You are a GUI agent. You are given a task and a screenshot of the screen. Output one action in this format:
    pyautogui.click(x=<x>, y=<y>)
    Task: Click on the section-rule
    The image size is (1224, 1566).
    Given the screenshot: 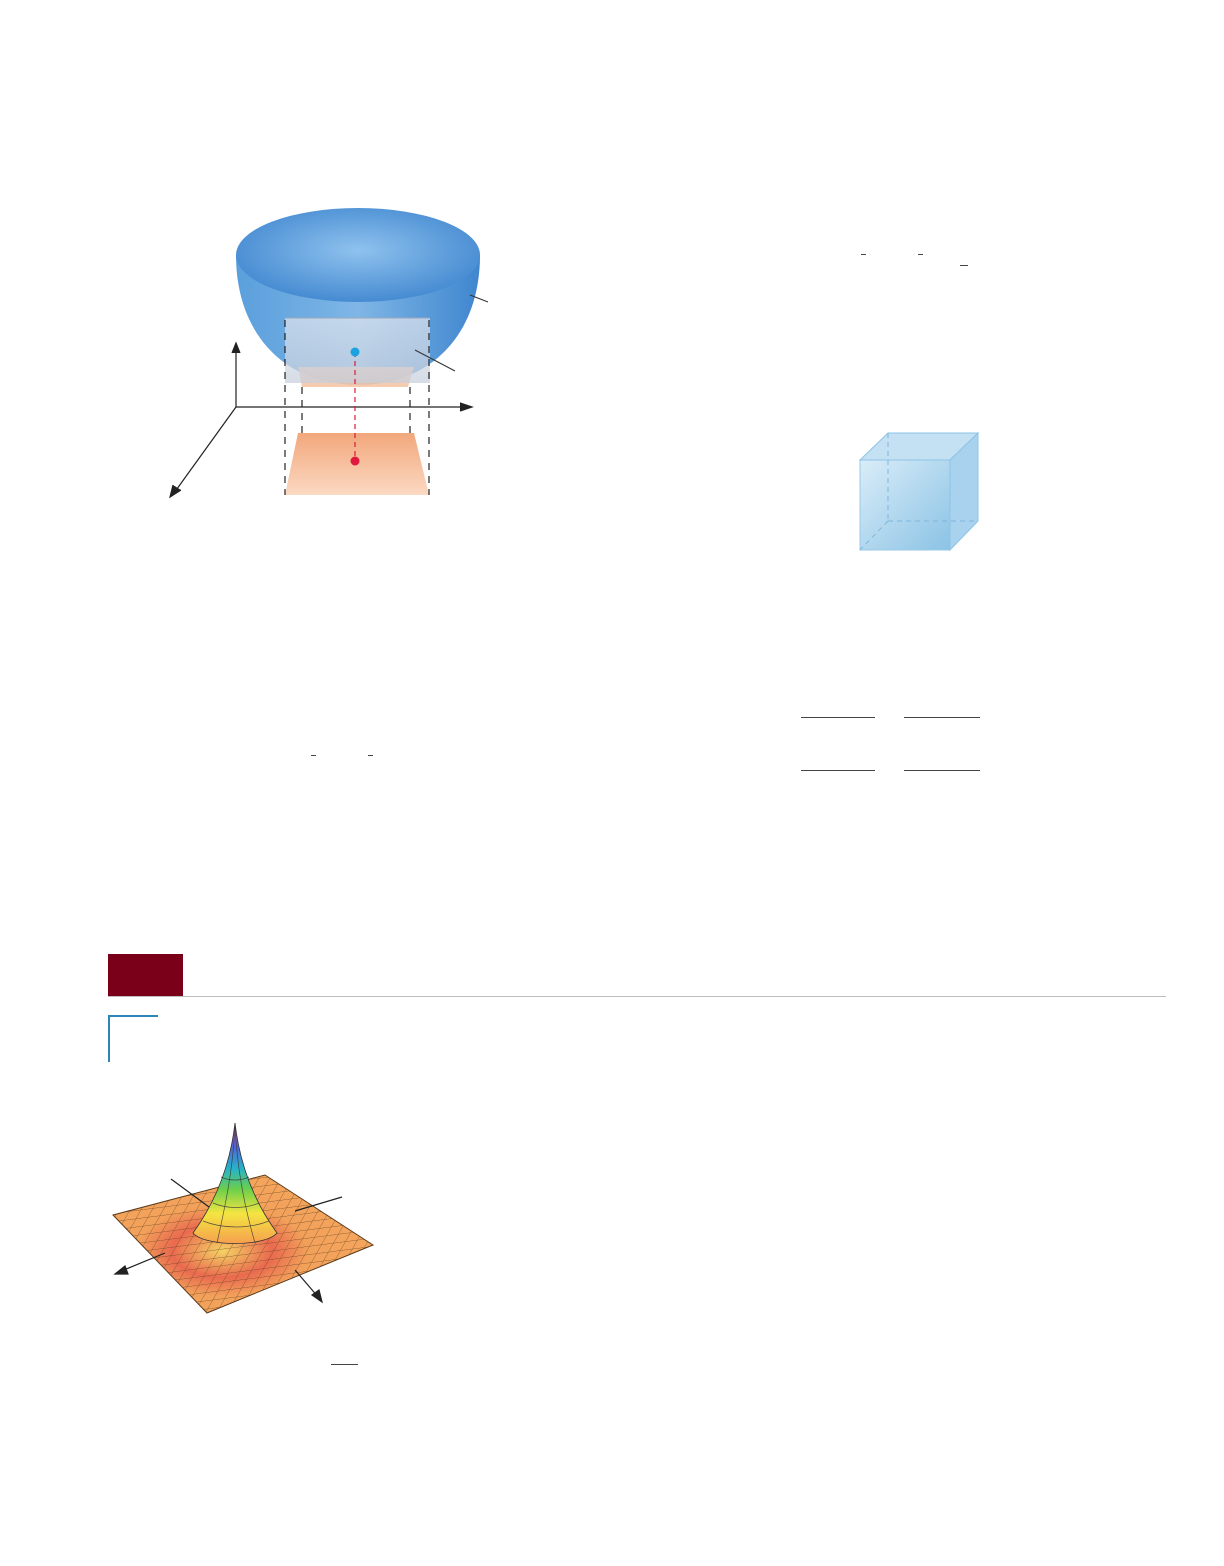 What is the action you would take?
    pyautogui.click(x=637, y=996)
    